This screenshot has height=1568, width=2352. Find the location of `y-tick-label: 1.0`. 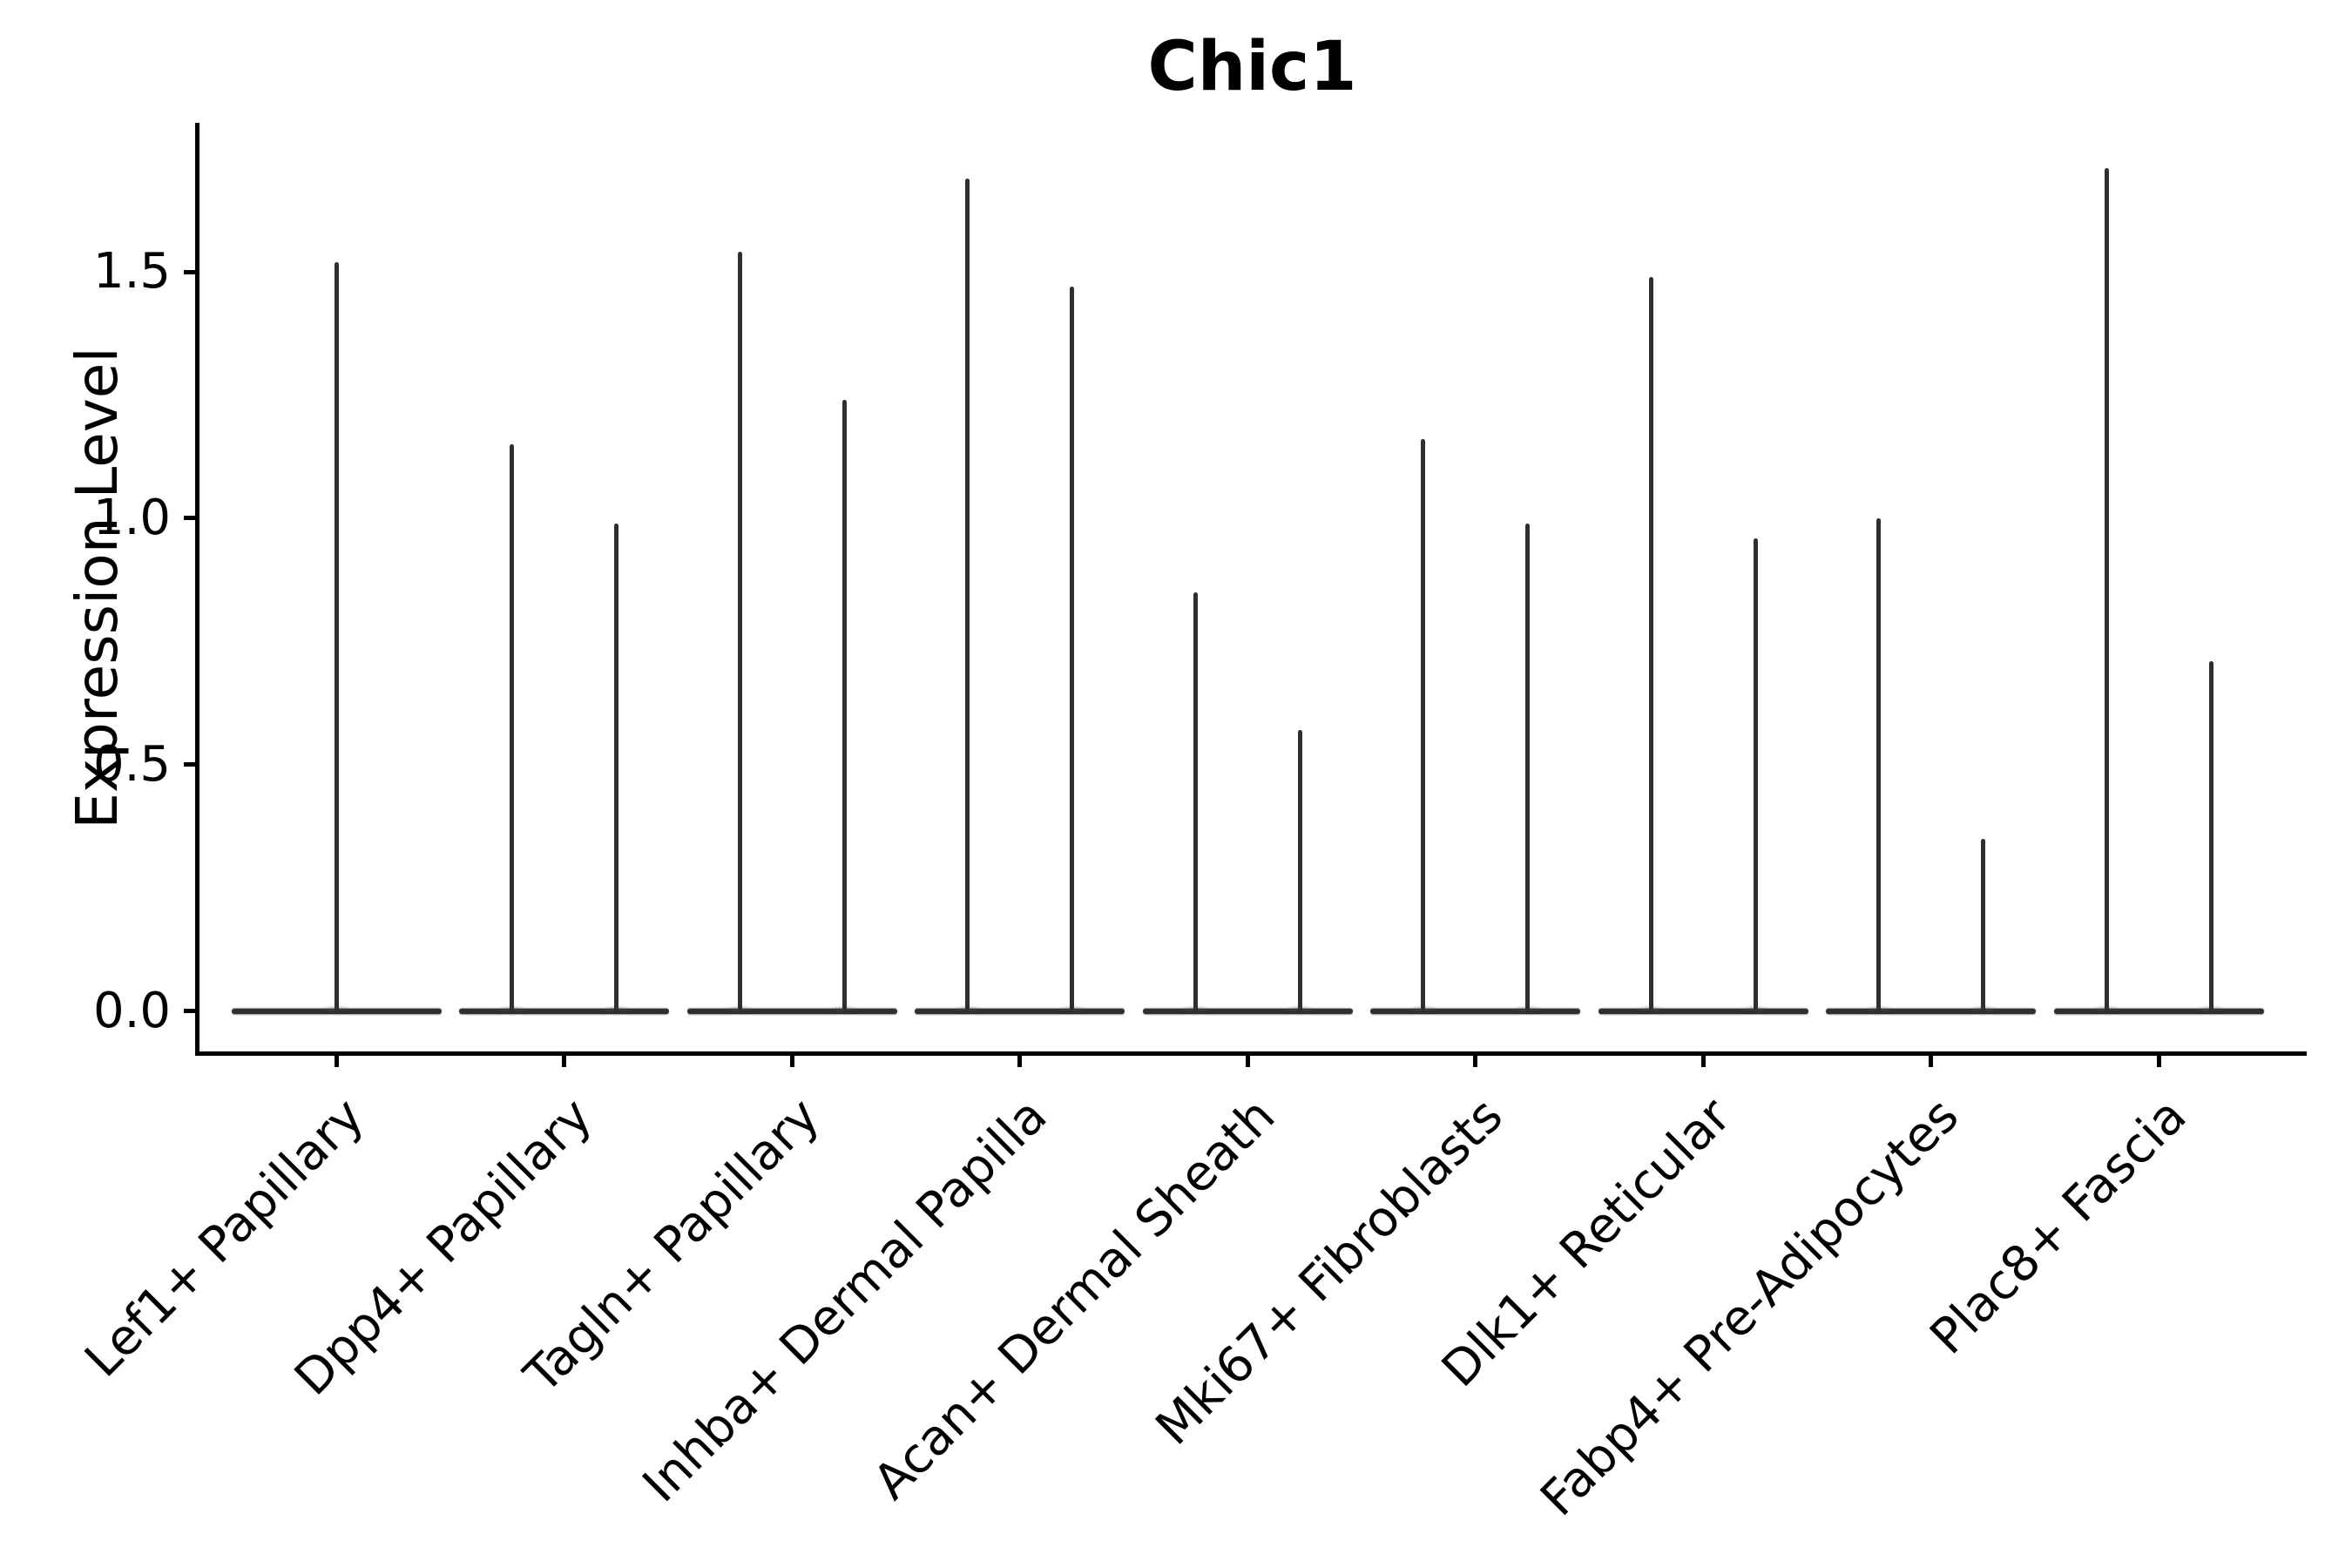

y-tick-label: 1.0 is located at coordinates (131, 517).